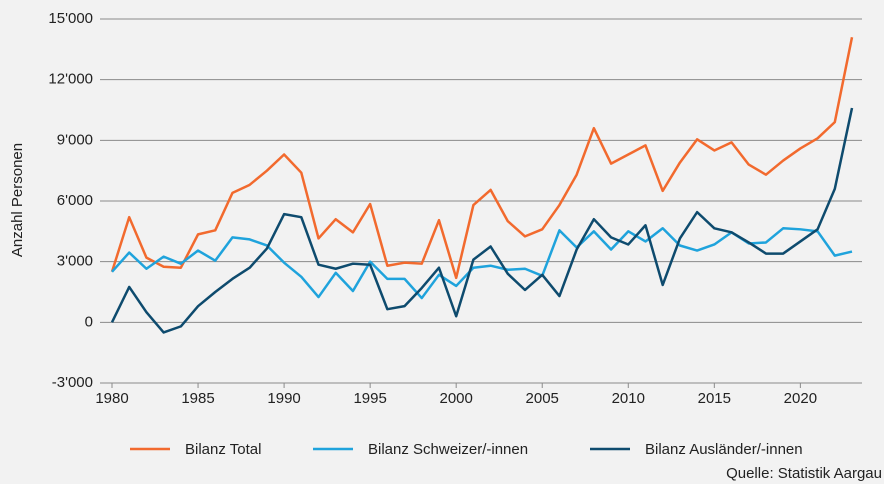 The width and height of the screenshot is (884, 484). Describe the element at coordinates (17, 200) in the screenshot. I see `y-axis-label: Anzahl Personen` at that location.